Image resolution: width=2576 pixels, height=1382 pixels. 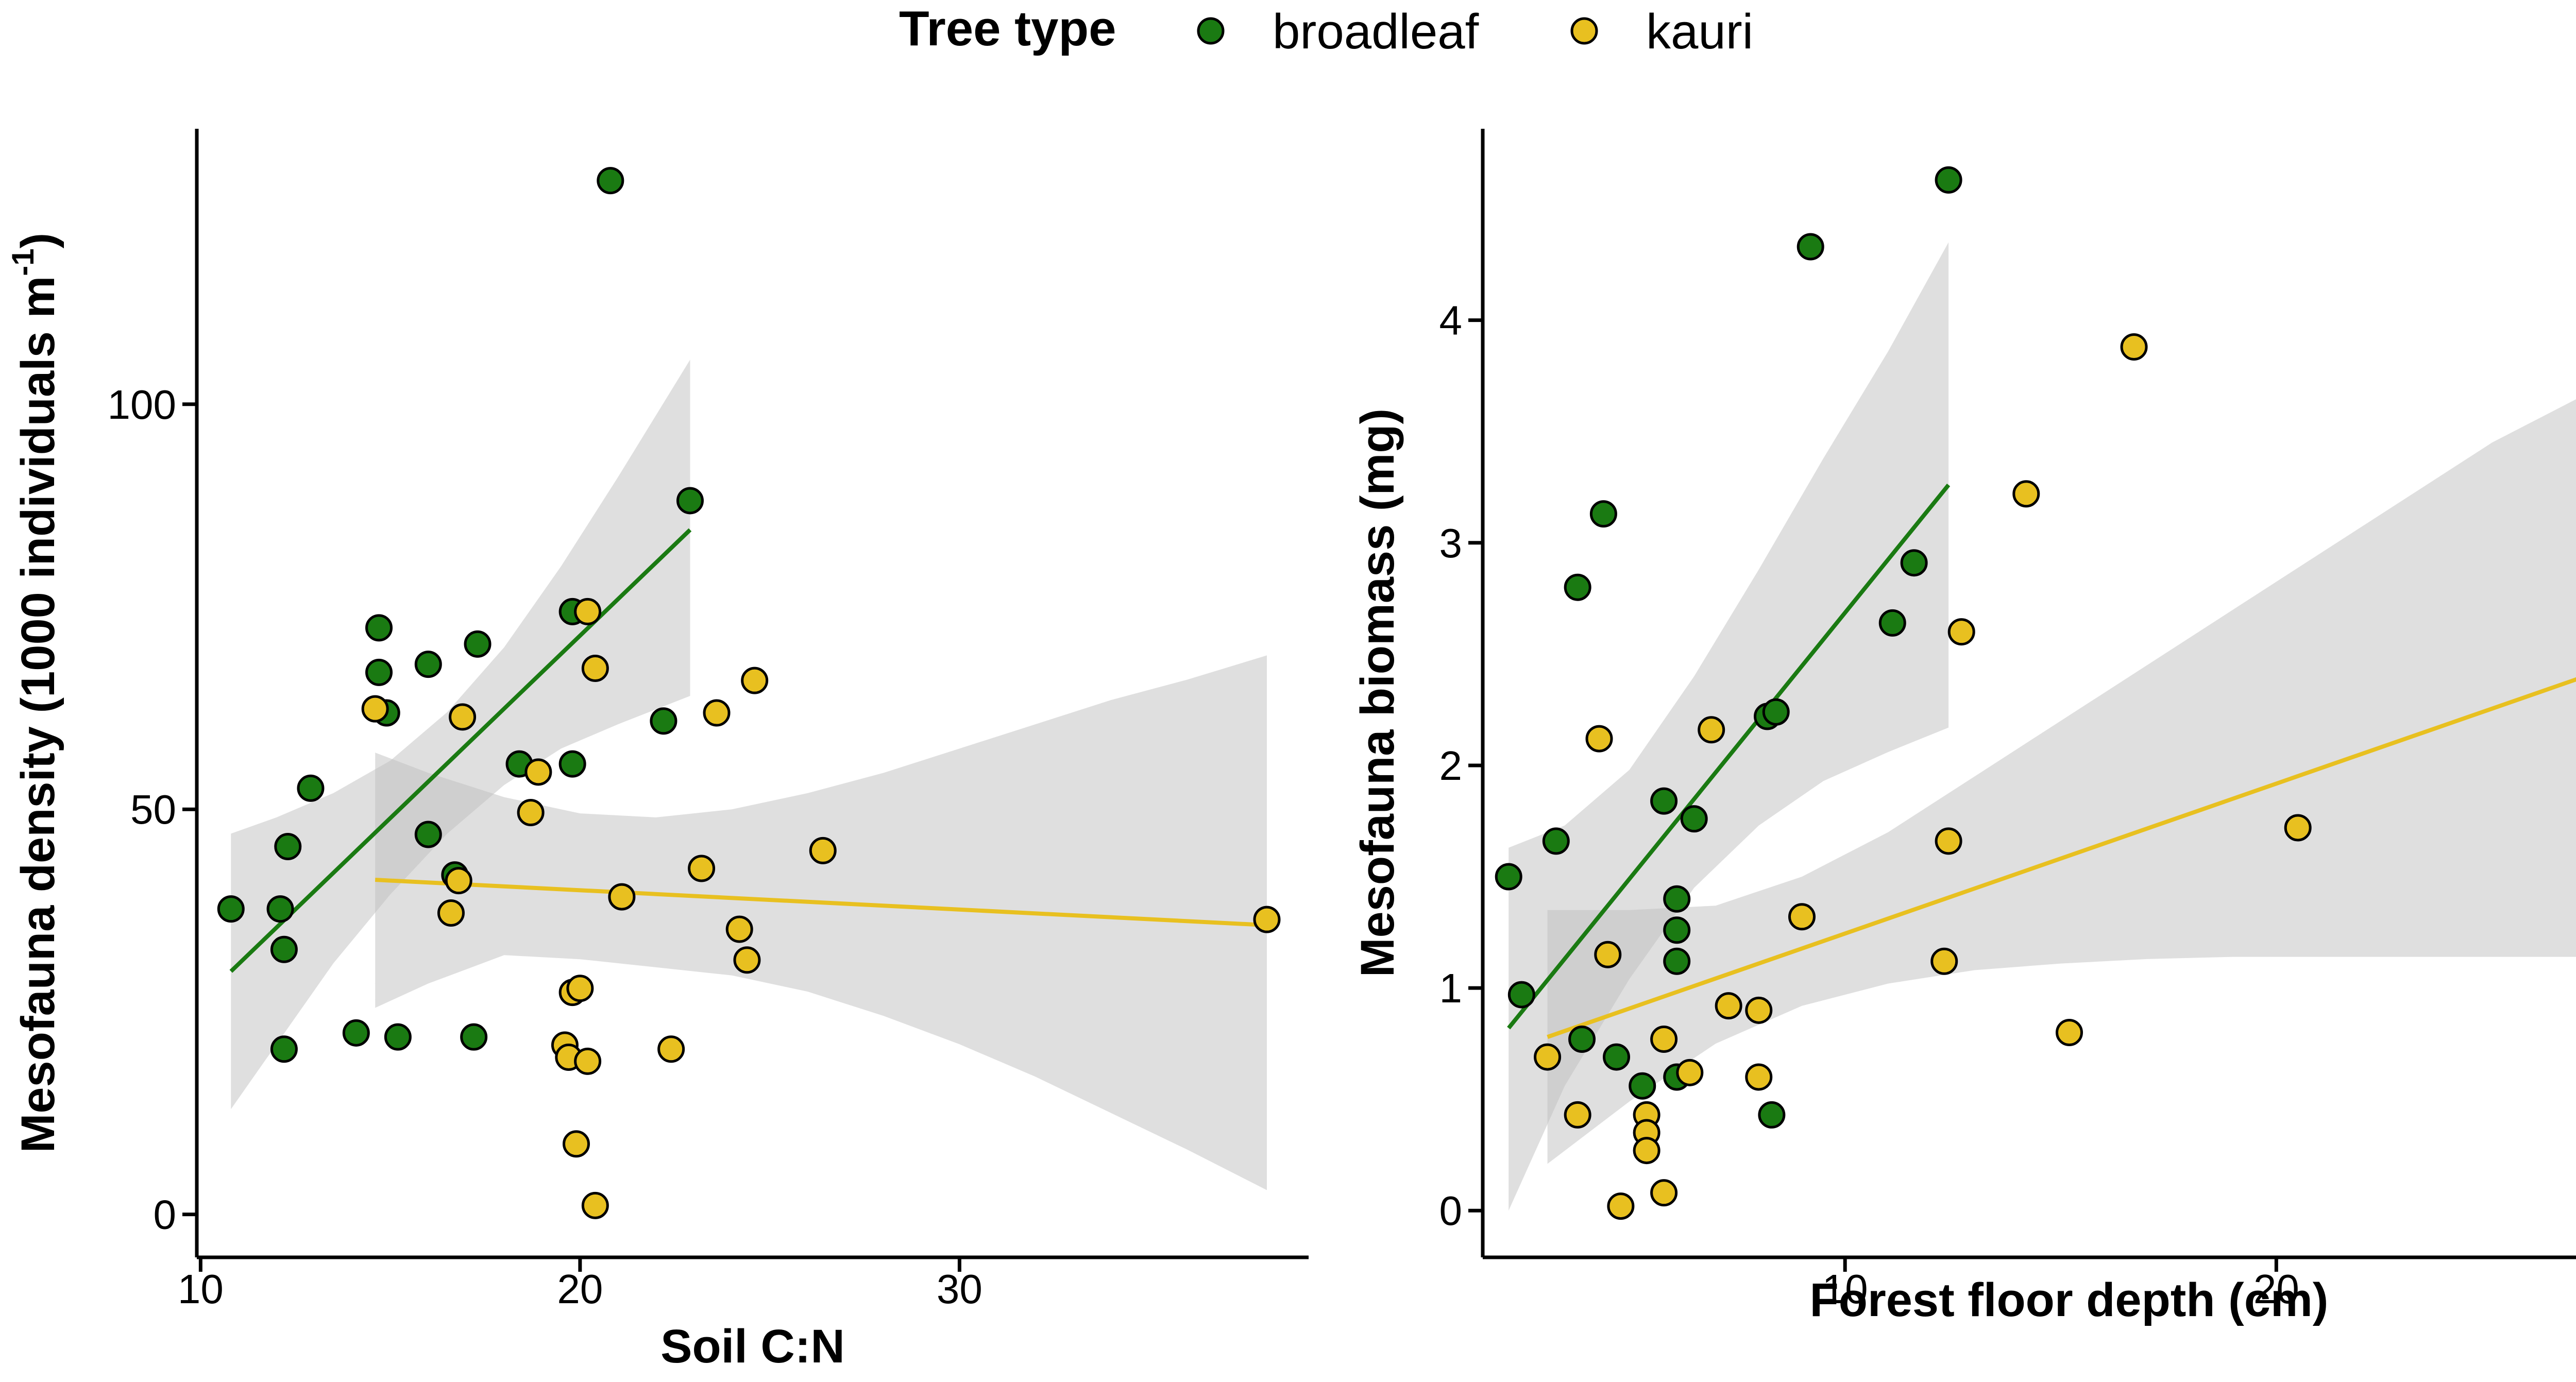 I want to click on y-tick-label: 50, so click(x=153, y=809).